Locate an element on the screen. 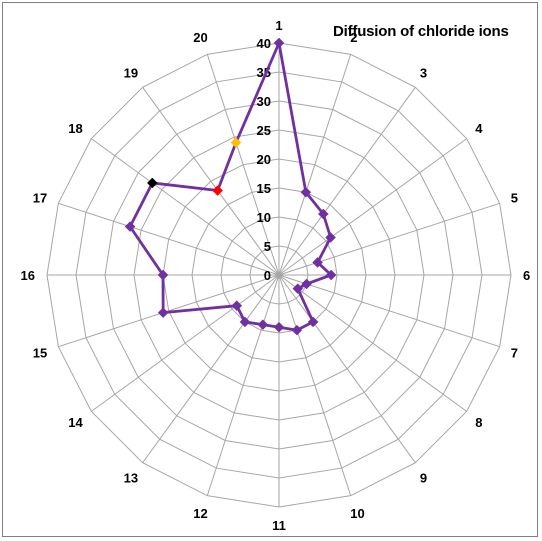  category-label: 16 is located at coordinates (28, 275).